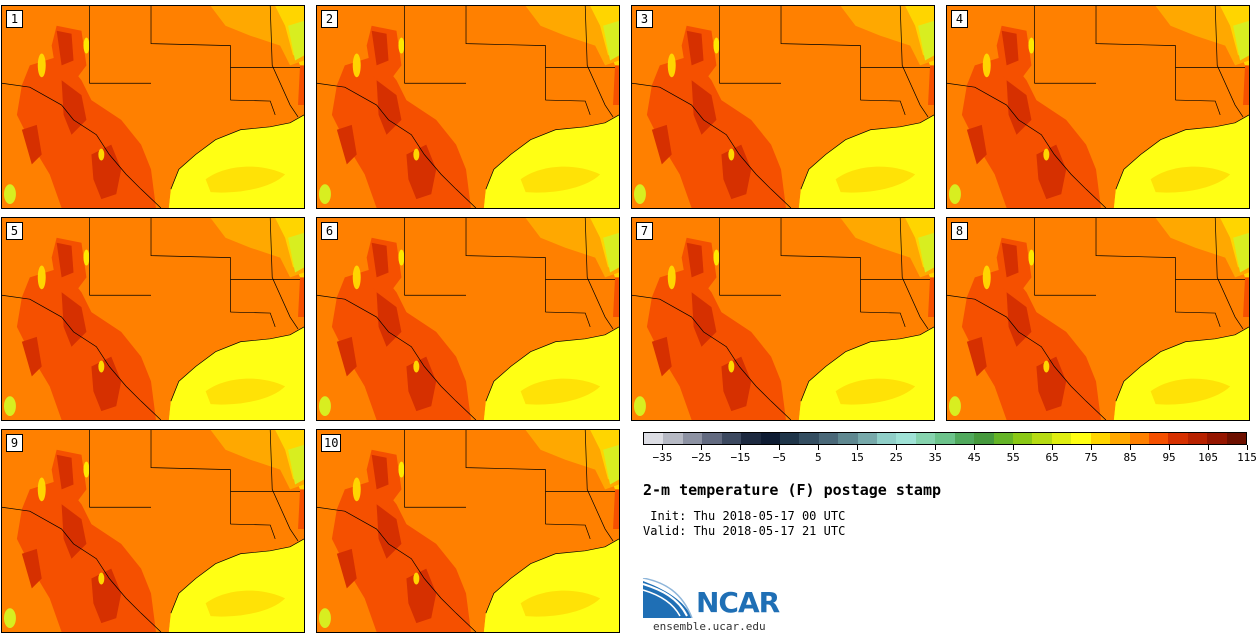 Image resolution: width=1260 pixels, height=635 pixels. I want to click on colorbar-tick-label: 115, so click(1247, 457).